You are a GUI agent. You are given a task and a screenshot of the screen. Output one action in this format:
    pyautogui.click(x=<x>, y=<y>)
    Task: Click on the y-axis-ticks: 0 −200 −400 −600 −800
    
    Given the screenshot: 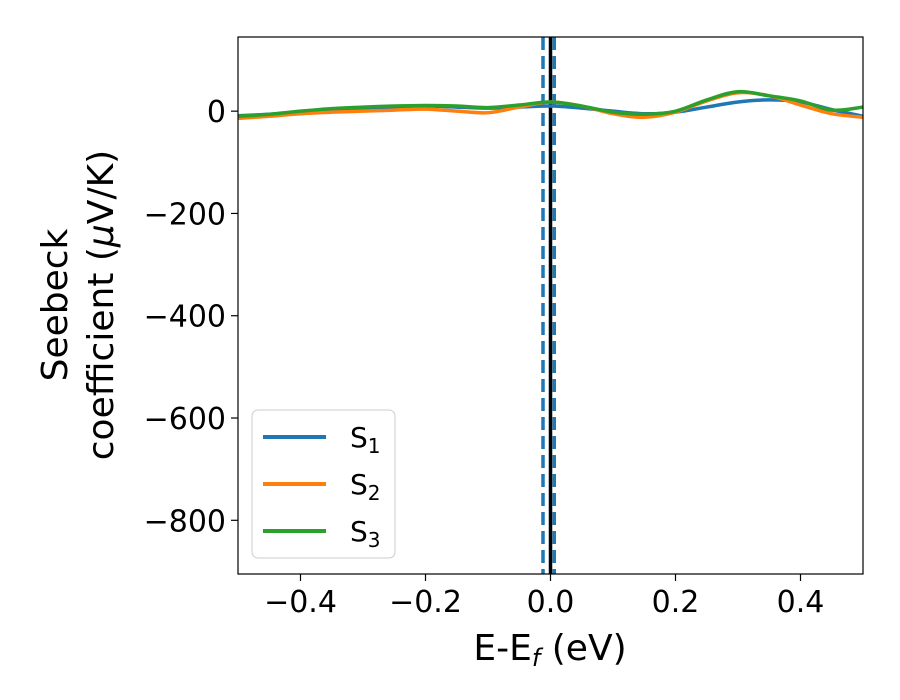 What is the action you would take?
    pyautogui.click(x=191, y=317)
    